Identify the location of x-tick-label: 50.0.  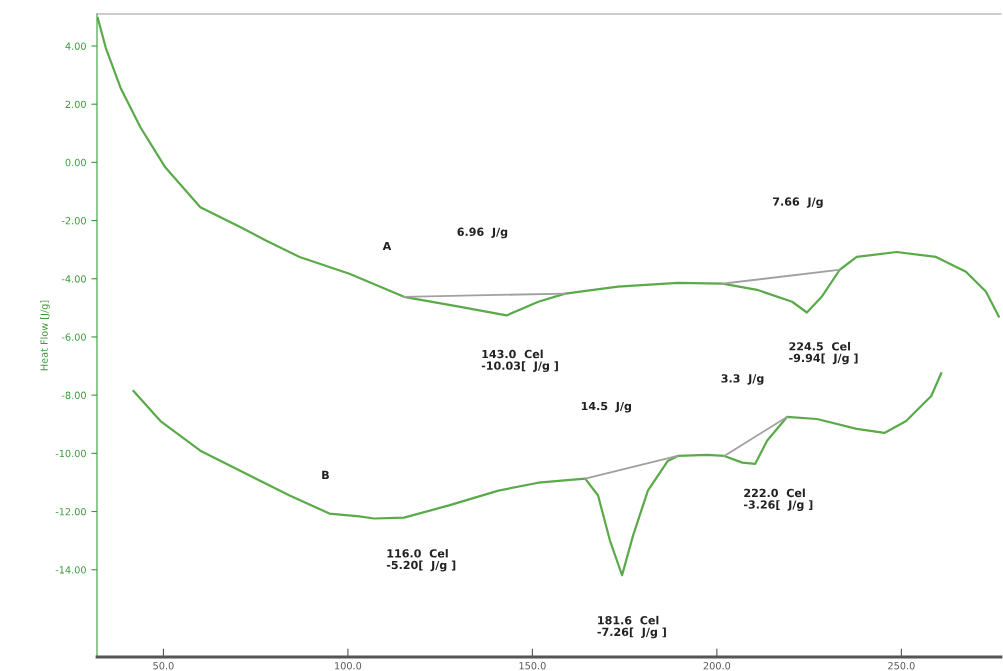
(163, 666).